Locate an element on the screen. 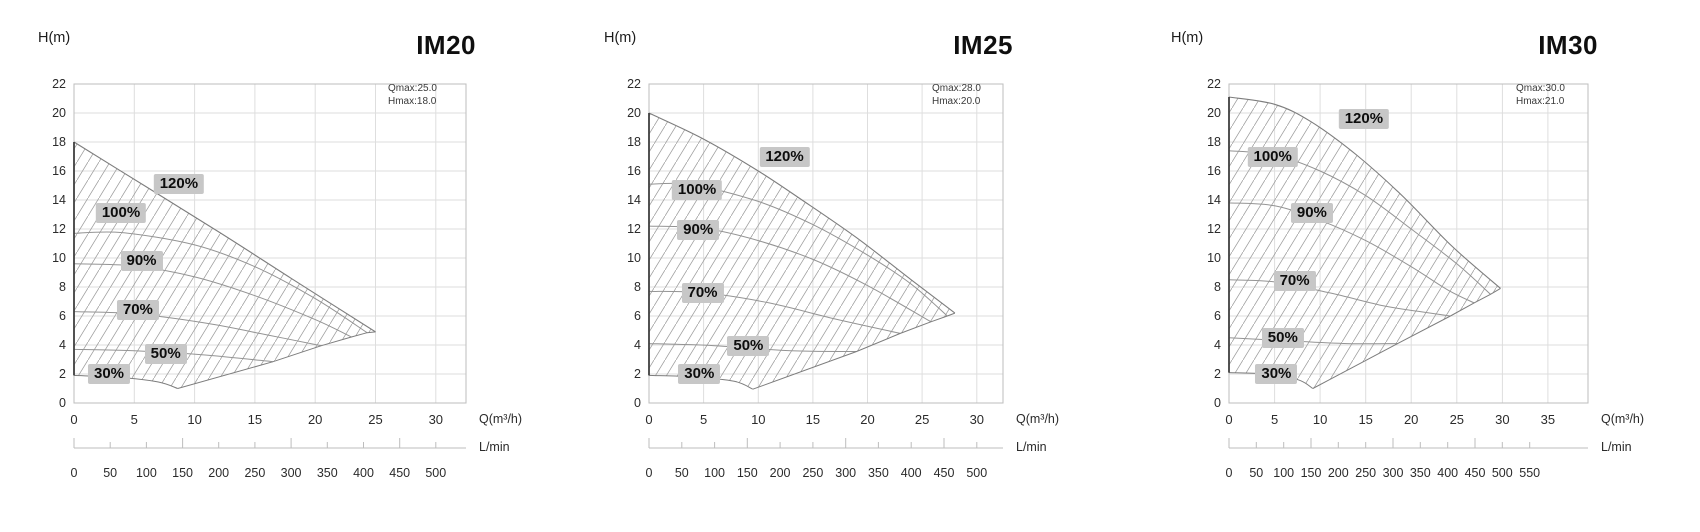 The height and width of the screenshot is (532, 1700). qmax-annotation: Qmax:25.0 is located at coordinates (412, 88).